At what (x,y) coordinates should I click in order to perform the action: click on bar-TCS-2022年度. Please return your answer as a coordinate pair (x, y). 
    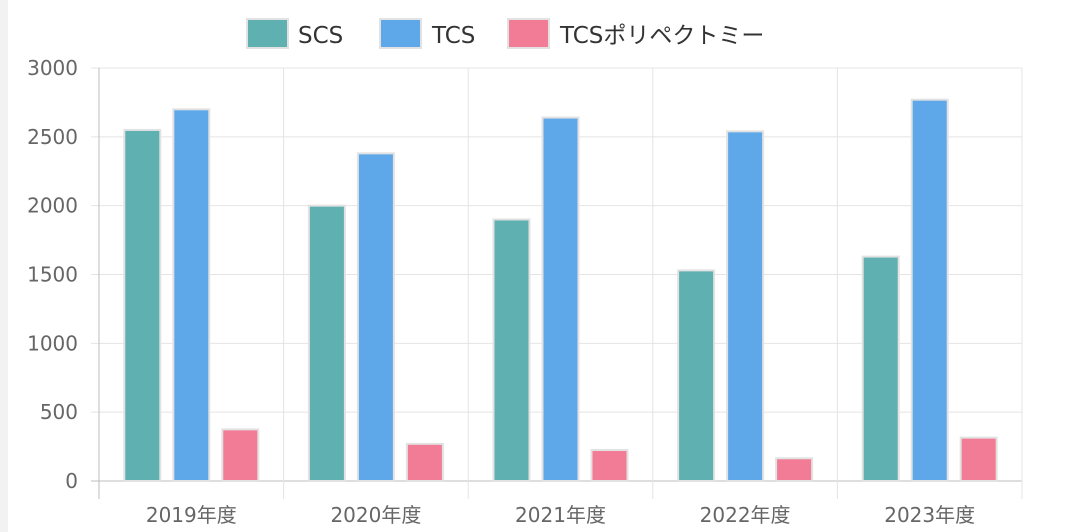
    Looking at the image, I should click on (745, 306).